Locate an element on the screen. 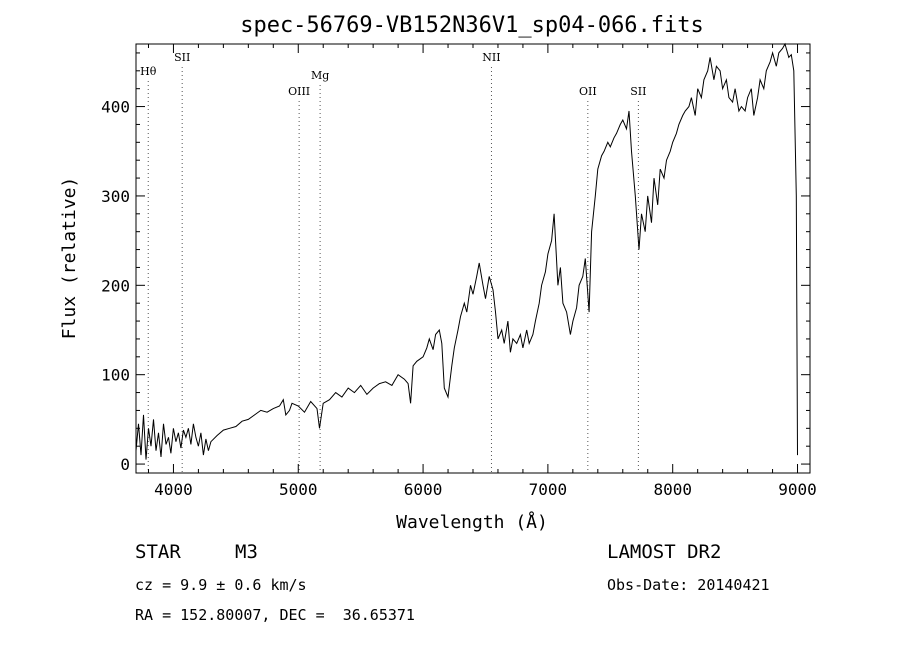  x-tick-label-7000: 7000 is located at coordinates (548, 489).